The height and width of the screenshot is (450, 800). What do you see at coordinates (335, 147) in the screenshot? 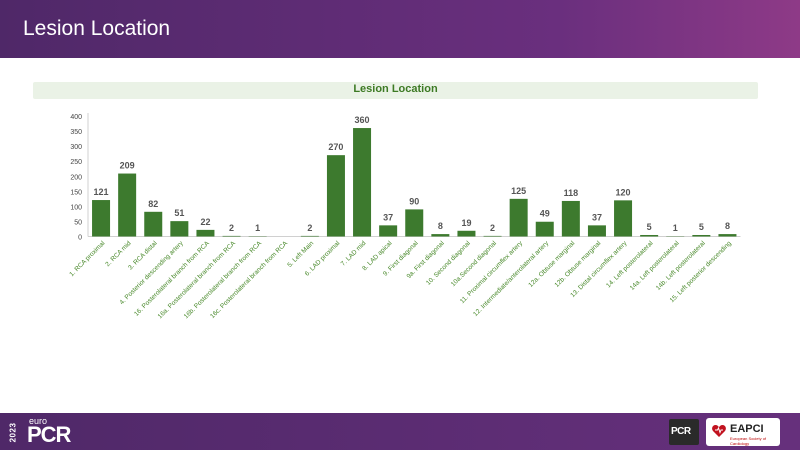
I see `data-label: 270` at bounding box center [335, 147].